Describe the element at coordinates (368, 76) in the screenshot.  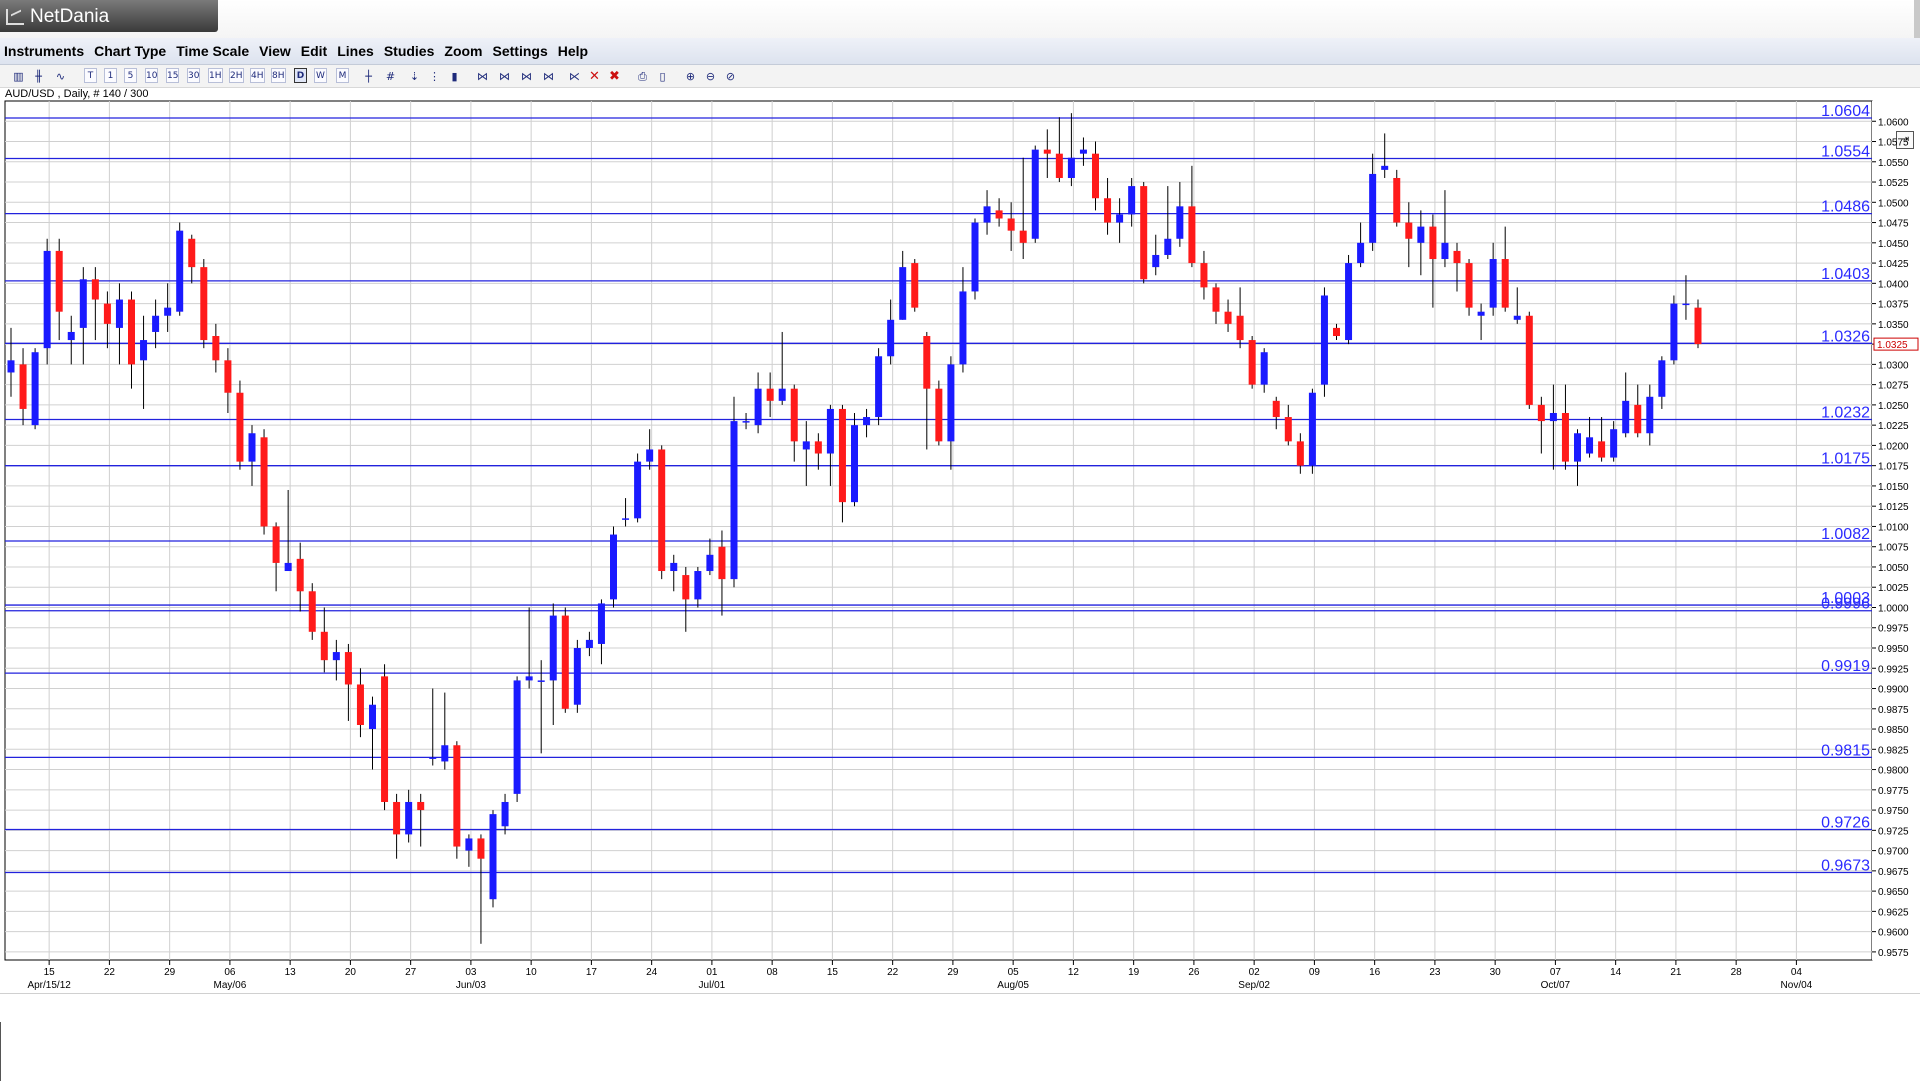
I see `crosshair-icon: ┼` at that location.